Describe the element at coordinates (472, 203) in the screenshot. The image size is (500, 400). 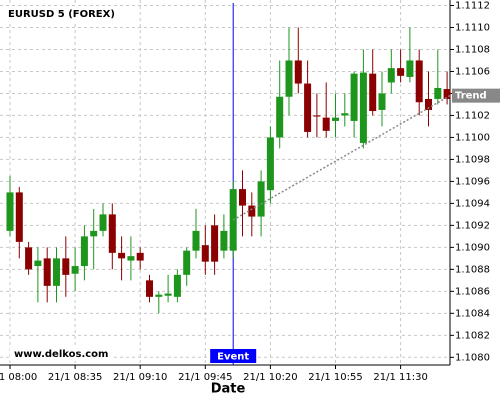
I see `y-tick-label: 1.1094` at that location.